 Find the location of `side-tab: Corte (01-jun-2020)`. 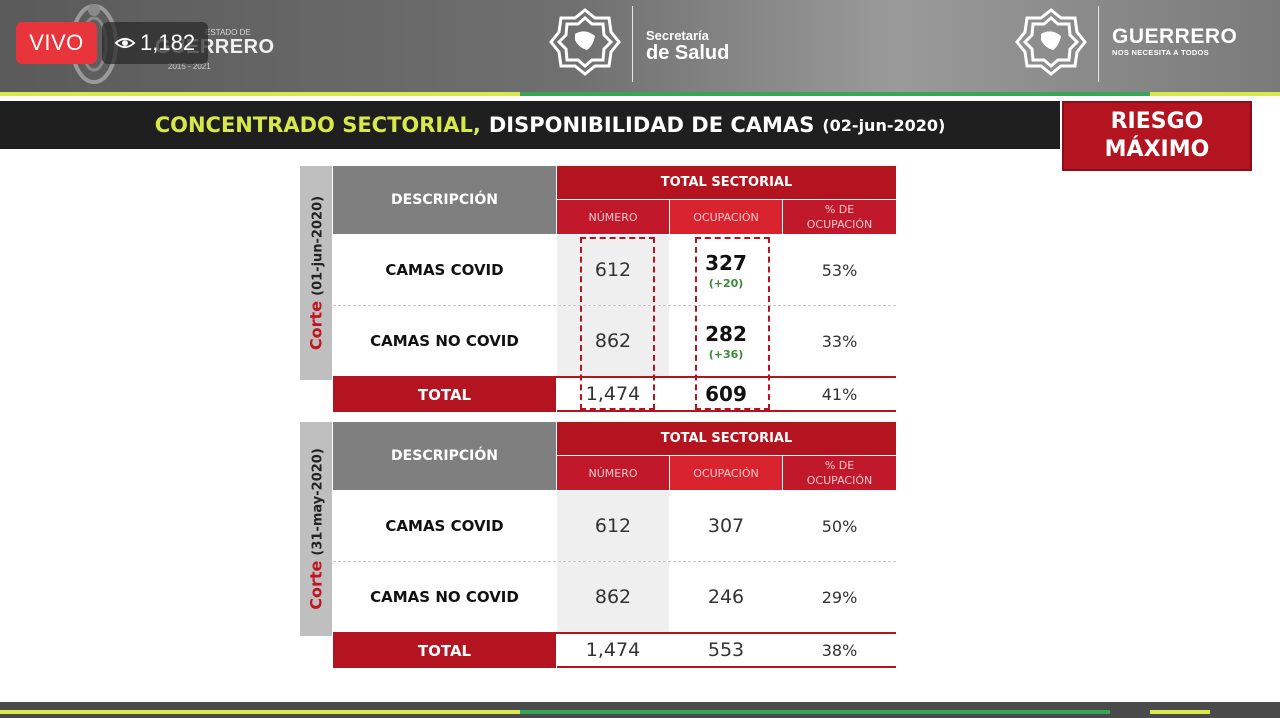

side-tab: Corte (01-jun-2020) is located at coordinates (316, 273).